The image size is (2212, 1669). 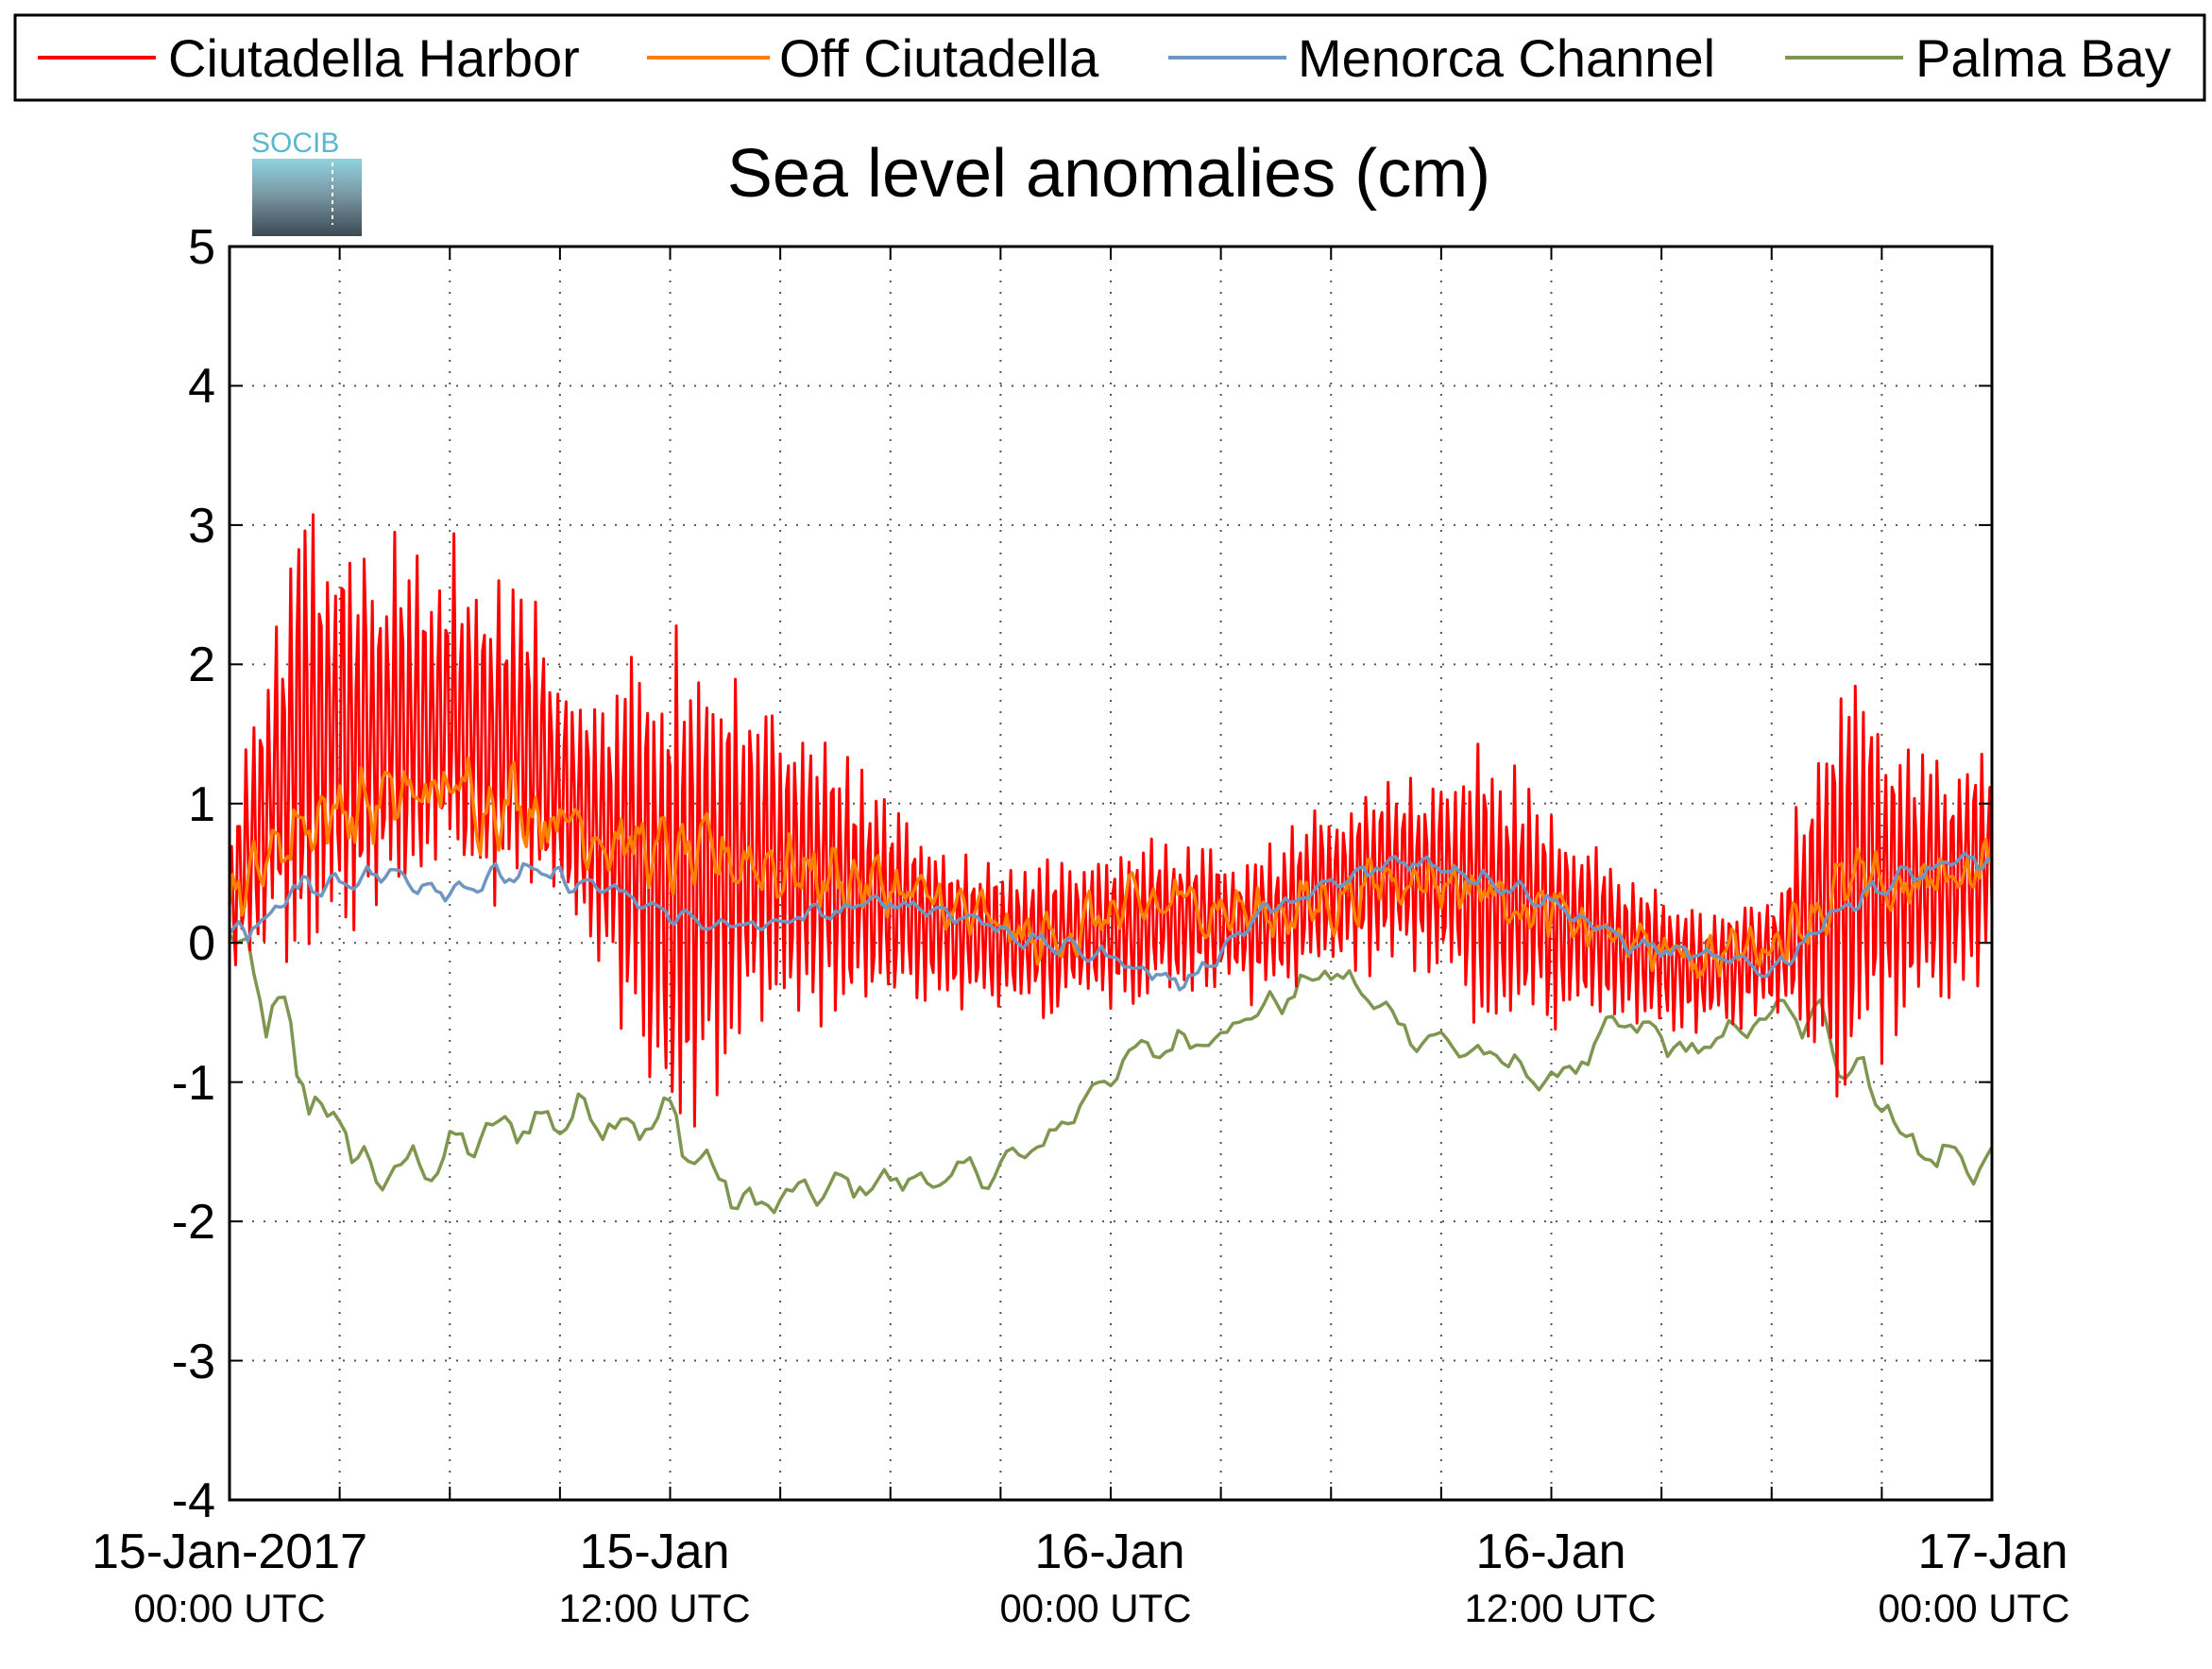 What do you see at coordinates (1506, 58) in the screenshot?
I see `legend-label-menorca-channel: Menorca Channel` at bounding box center [1506, 58].